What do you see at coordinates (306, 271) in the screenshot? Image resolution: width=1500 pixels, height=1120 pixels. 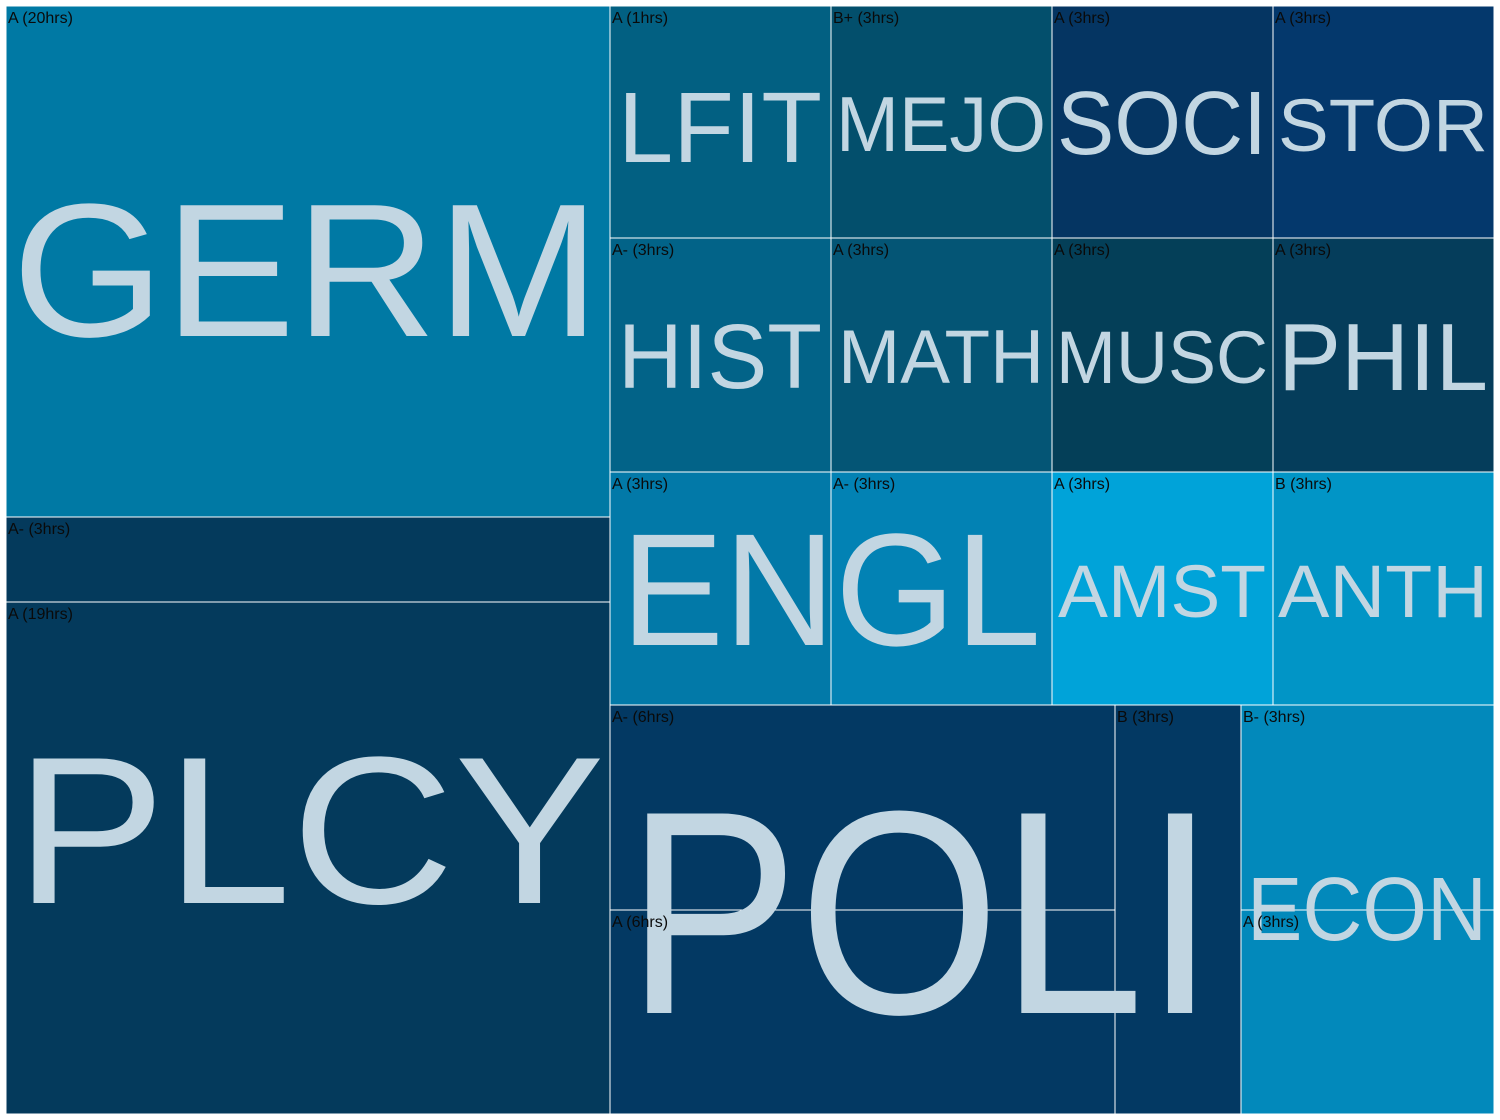 I see `subject-label-germ: GERM` at bounding box center [306, 271].